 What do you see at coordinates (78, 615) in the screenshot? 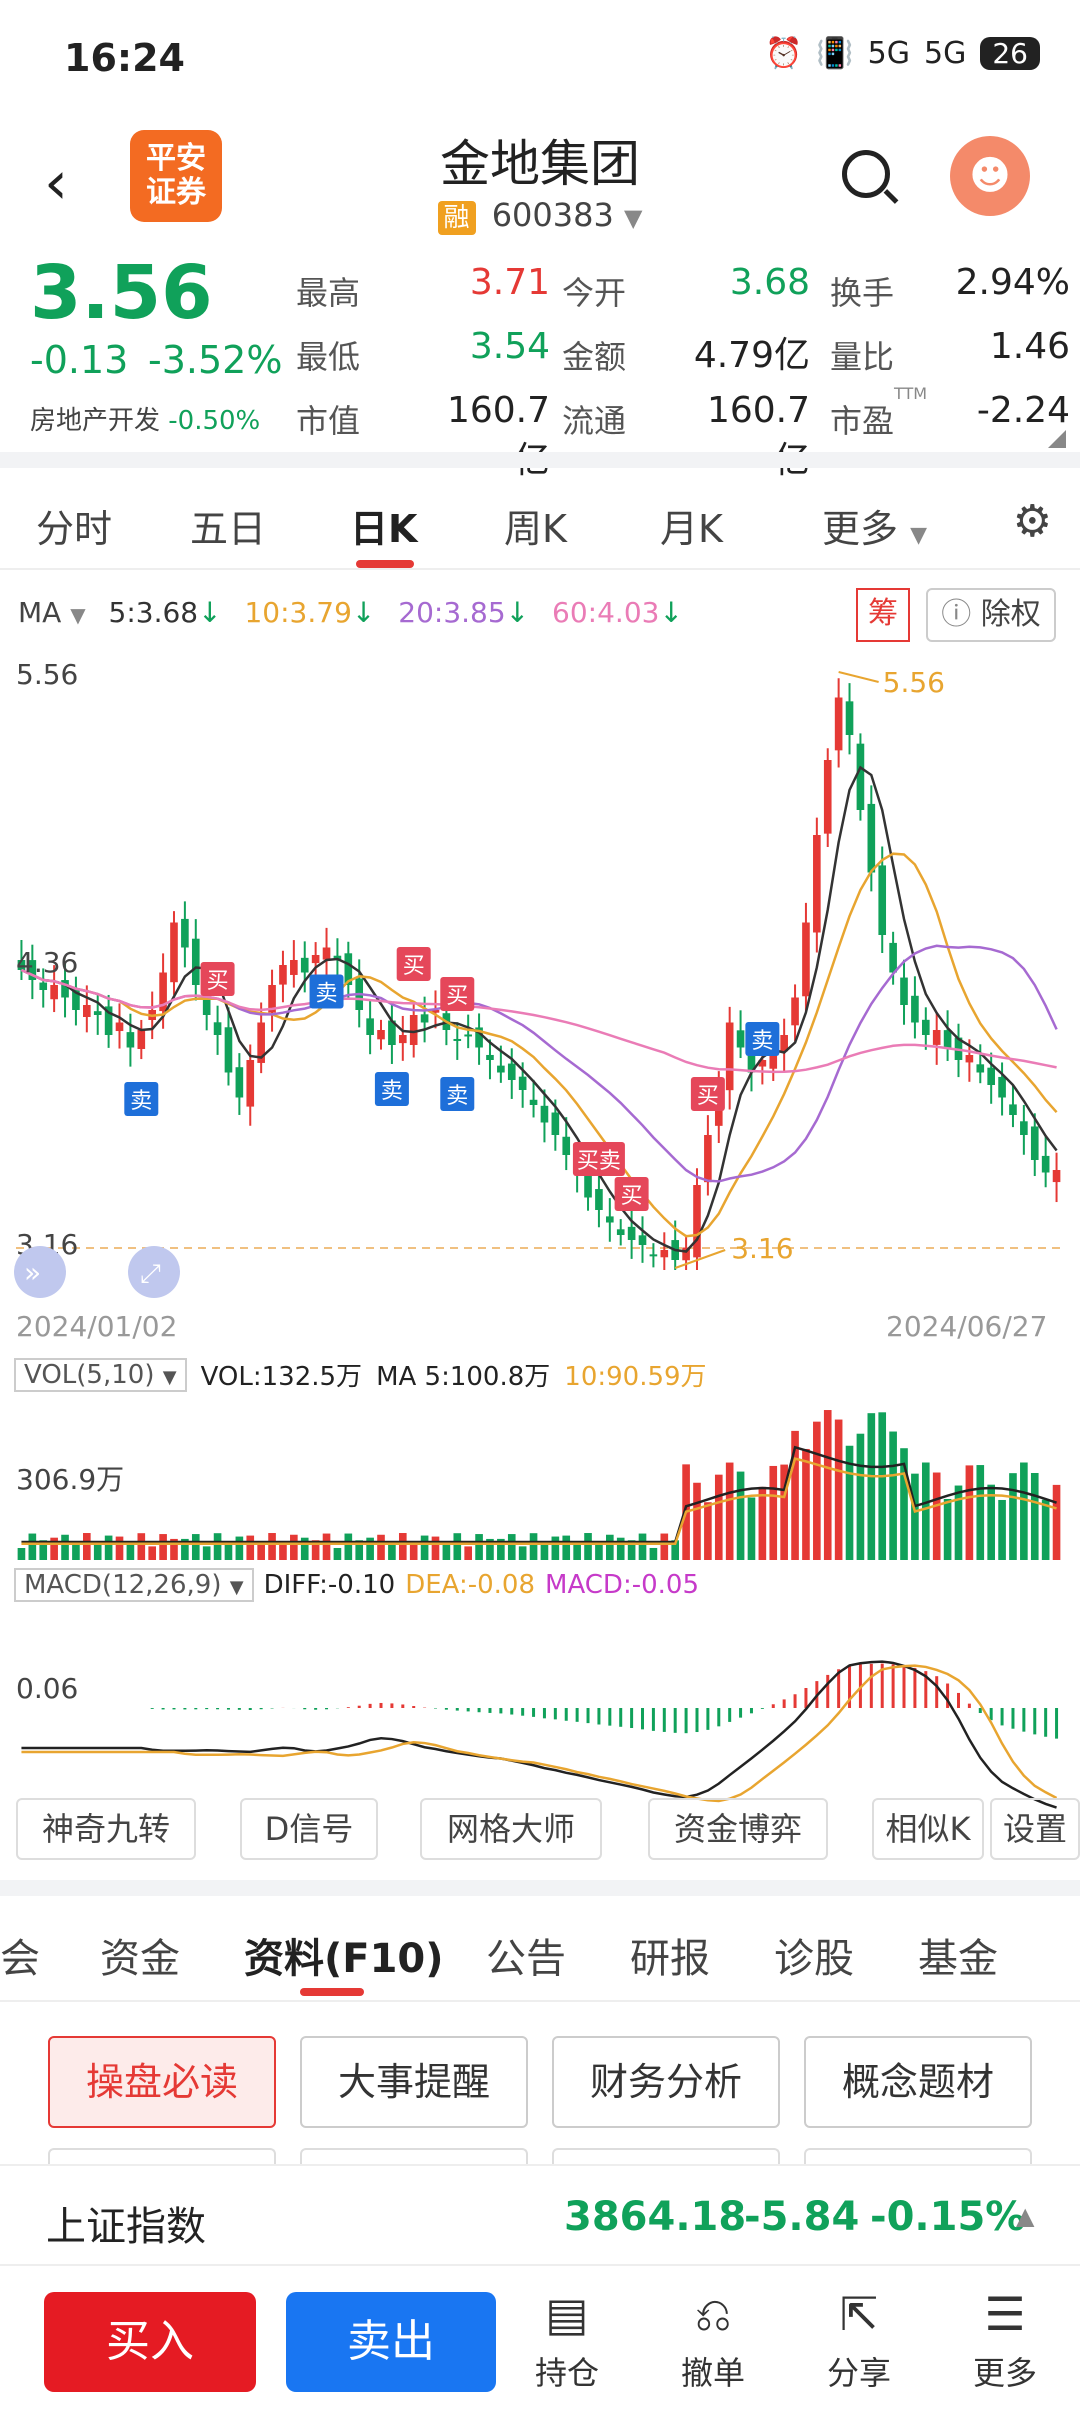
I see `caret-down-icon: ▼` at bounding box center [78, 615].